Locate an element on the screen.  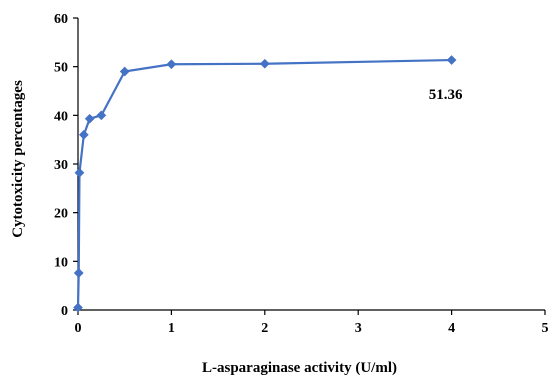
y-tick-label: 60 is located at coordinates (61, 19).